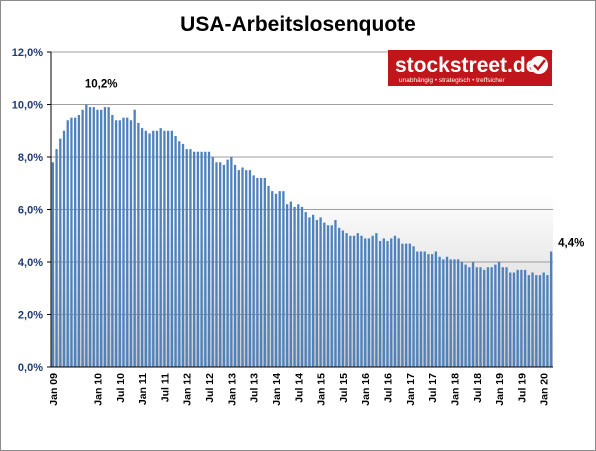 This screenshot has width=596, height=451. What do you see at coordinates (143, 389) in the screenshot?
I see `x-tick-label: Jan 11` at bounding box center [143, 389].